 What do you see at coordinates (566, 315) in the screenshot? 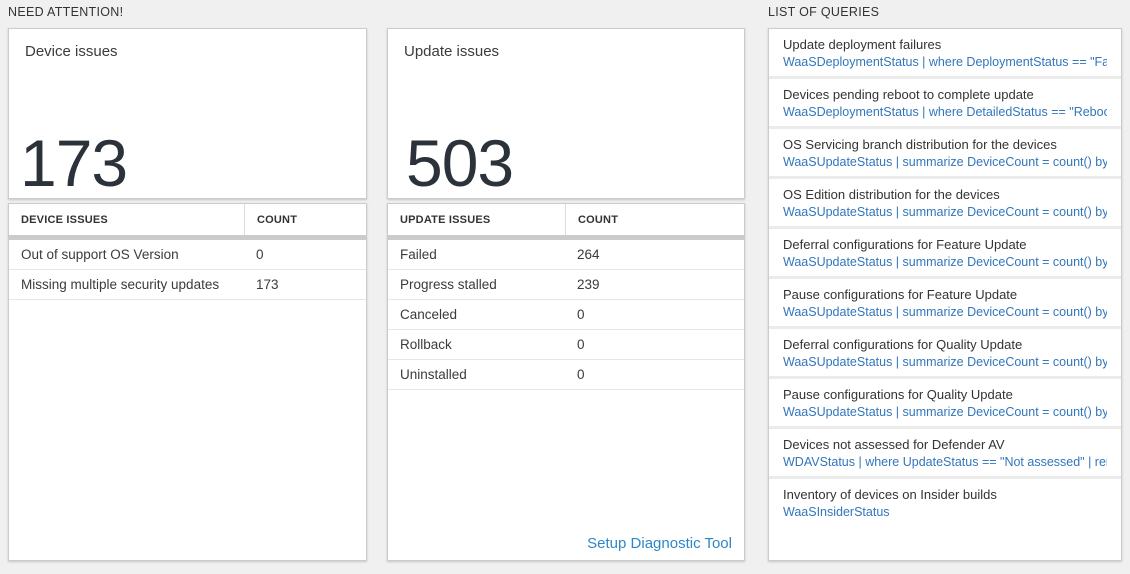
I see `table-row: Canceled 0` at bounding box center [566, 315].